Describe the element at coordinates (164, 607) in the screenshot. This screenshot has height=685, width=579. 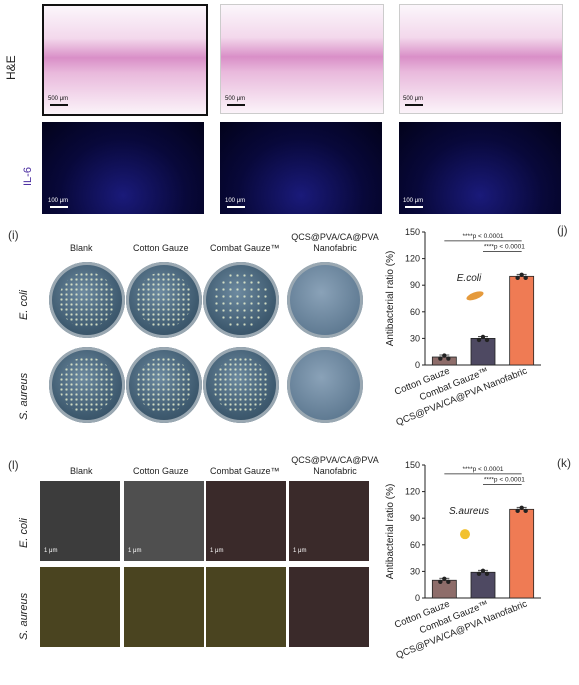
I see `sem-saureus-cotton` at that location.